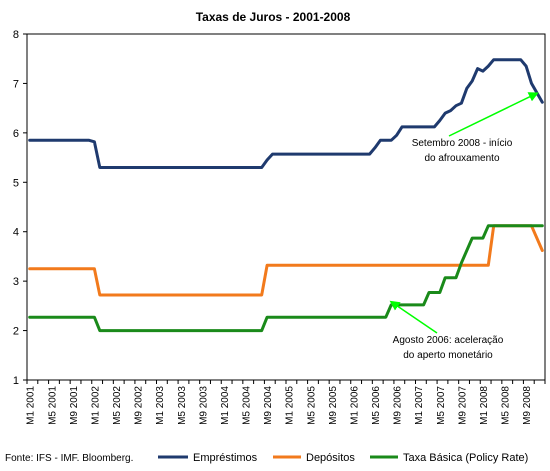 The height and width of the screenshot is (471, 550). Describe the element at coordinates (16, 332) in the screenshot. I see `y-tick-label: 2` at that location.